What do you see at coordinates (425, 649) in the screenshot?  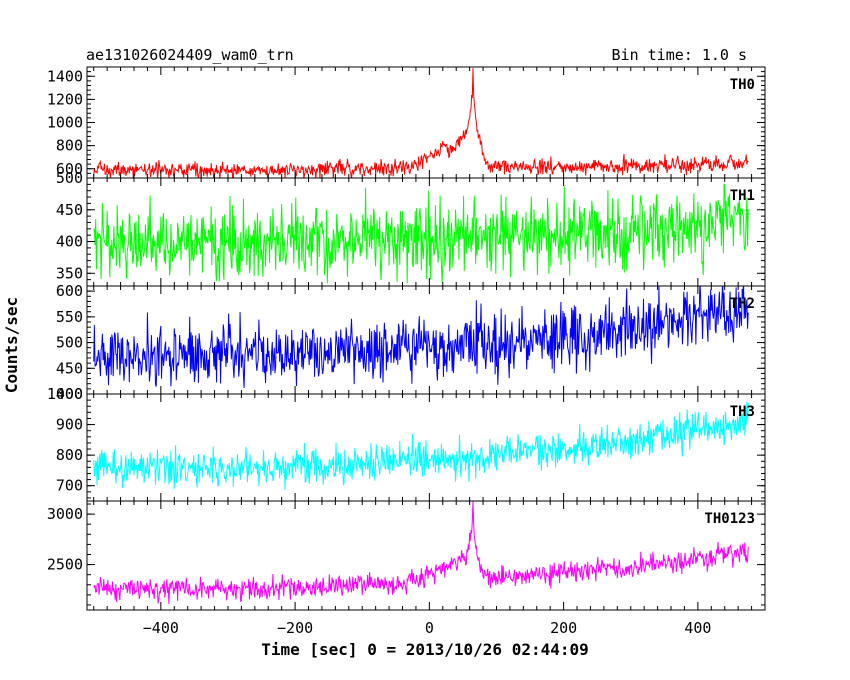 I see `x-axis-label: Time [sec] 0 = 2013/10/26 02:44:09` at bounding box center [425, 649].